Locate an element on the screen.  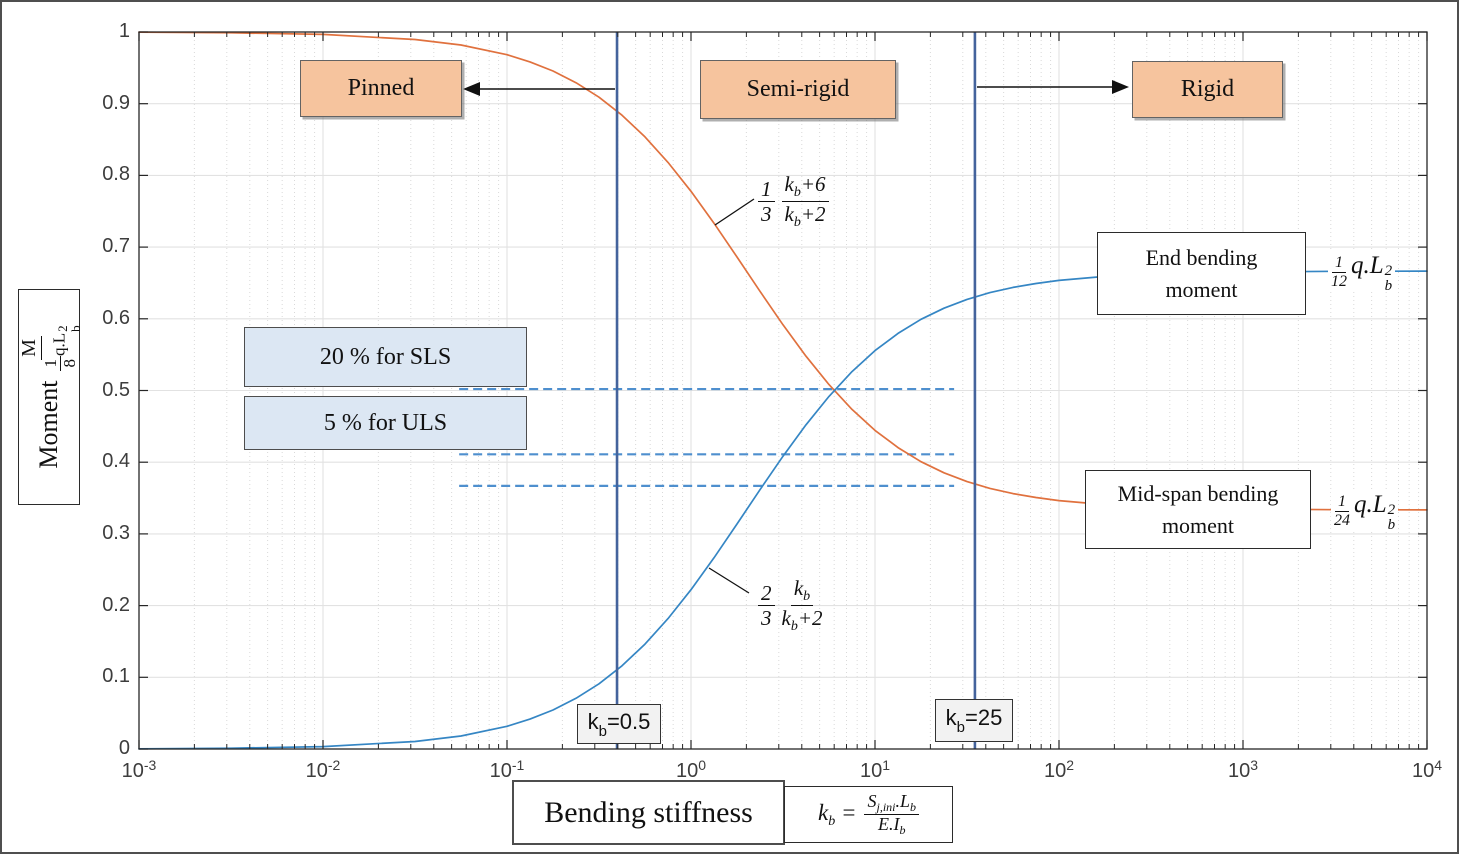
x-tick-label: 10⁻³ is located at coordinates (139, 769).